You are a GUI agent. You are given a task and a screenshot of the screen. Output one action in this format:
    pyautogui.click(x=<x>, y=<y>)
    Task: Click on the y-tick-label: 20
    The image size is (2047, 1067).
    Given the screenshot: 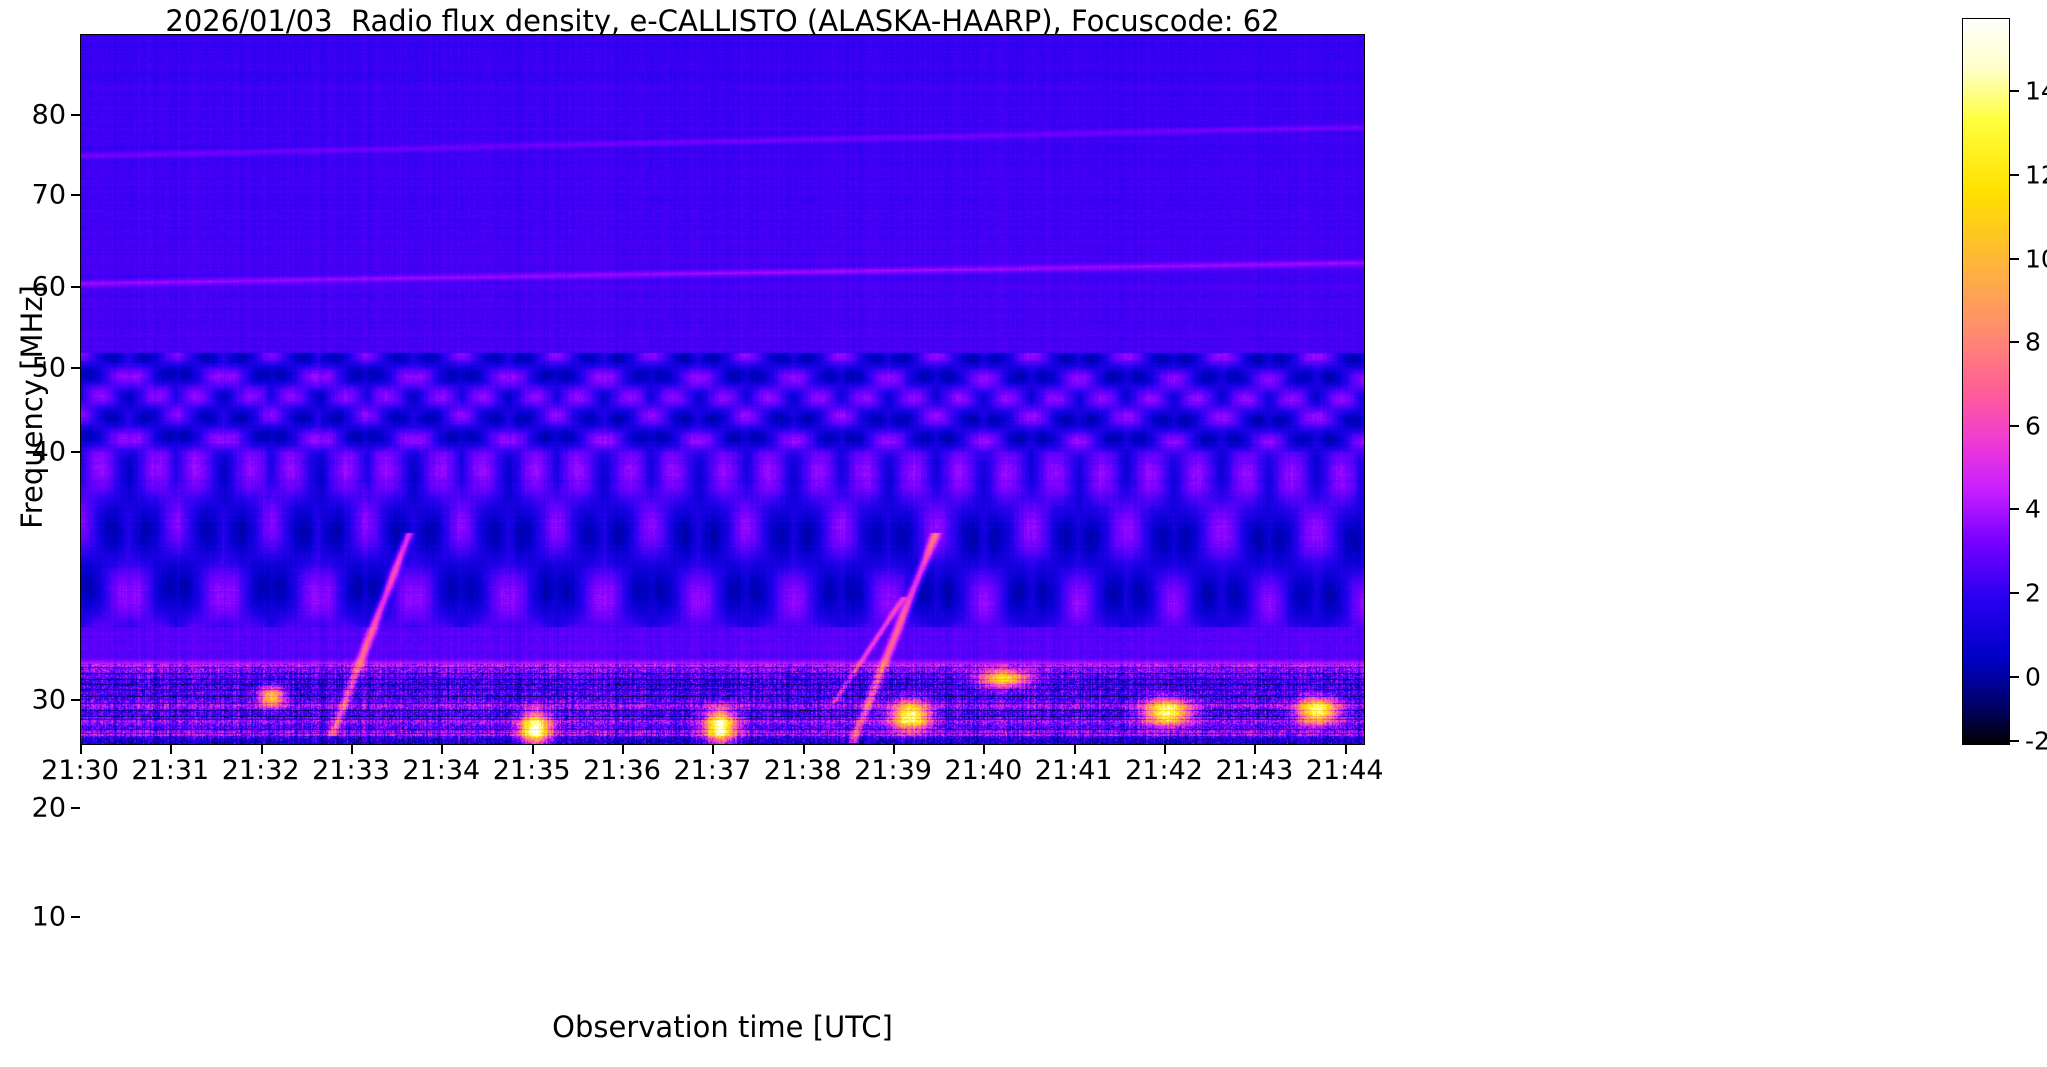 What is the action you would take?
    pyautogui.click(x=48, y=808)
    